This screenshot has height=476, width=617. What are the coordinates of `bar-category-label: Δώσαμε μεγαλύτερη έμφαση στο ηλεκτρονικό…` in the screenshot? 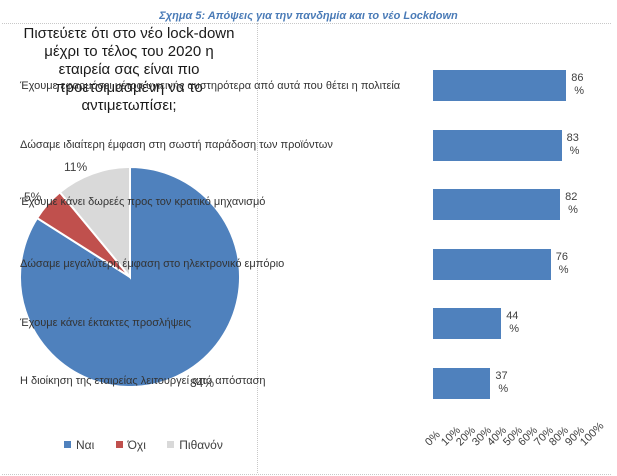 It's located at (152, 264).